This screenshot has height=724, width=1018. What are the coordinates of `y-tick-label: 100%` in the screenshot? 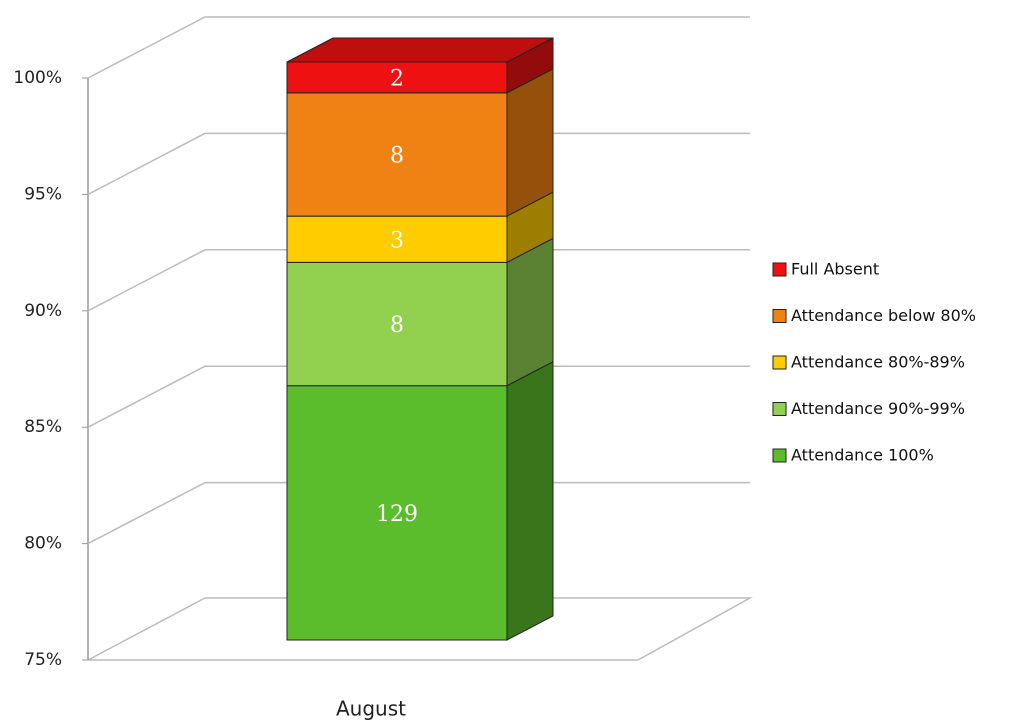 It's located at (37, 78).